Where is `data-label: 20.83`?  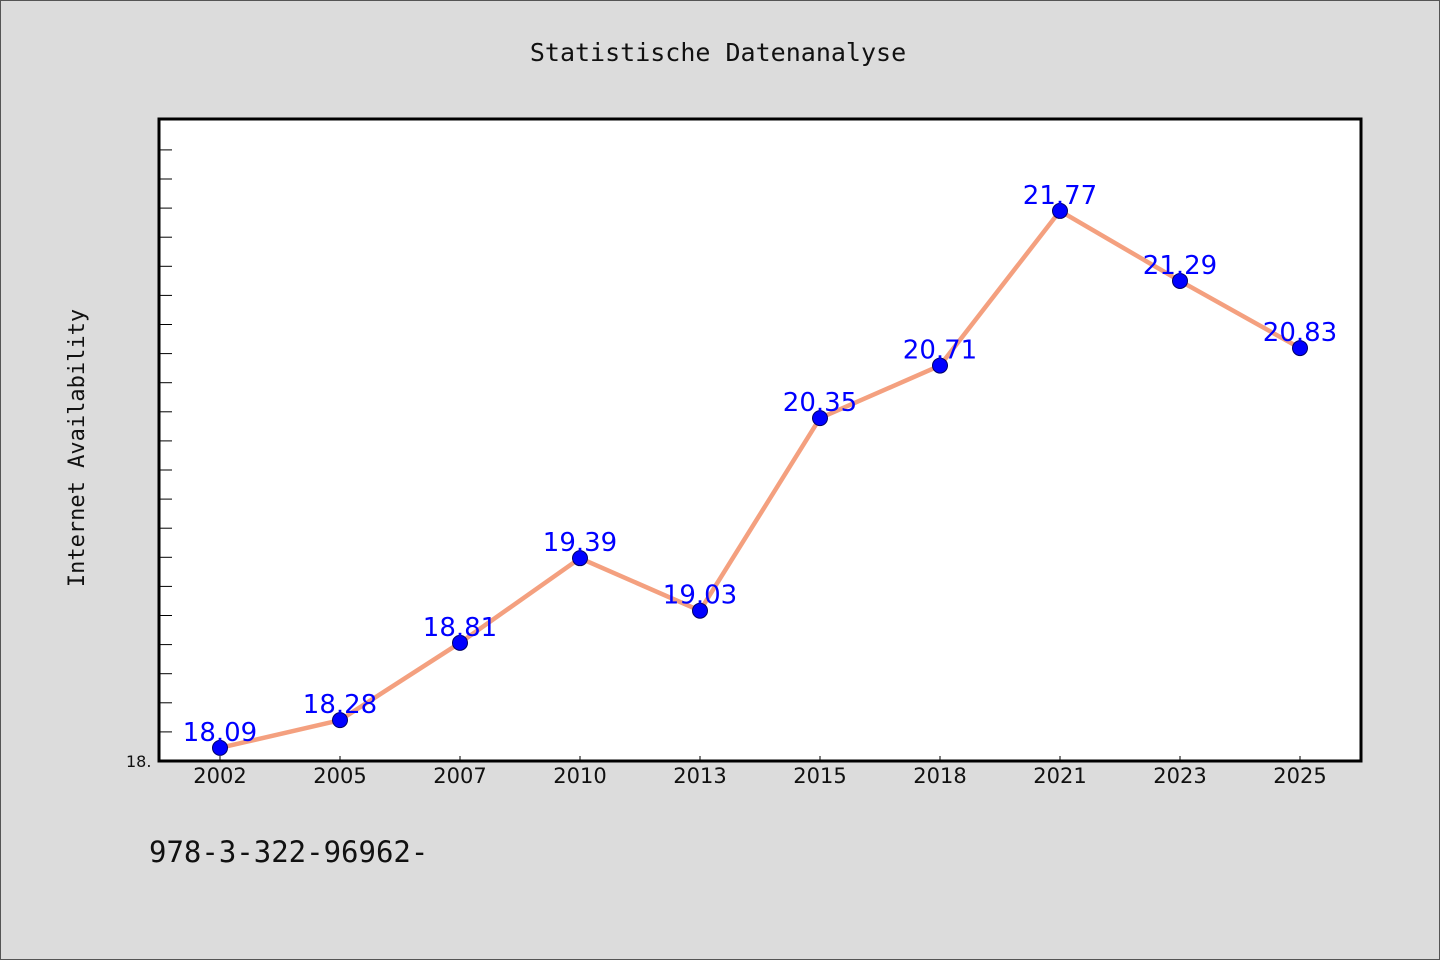 data-label: 20.83 is located at coordinates (1300, 333).